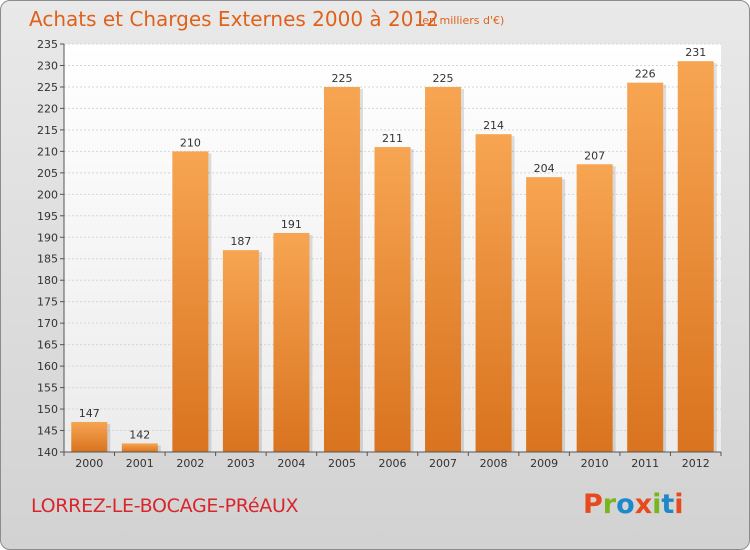 This screenshot has height=550, width=750. Describe the element at coordinates (47, 194) in the screenshot. I see `y-tick-label: 200` at that location.